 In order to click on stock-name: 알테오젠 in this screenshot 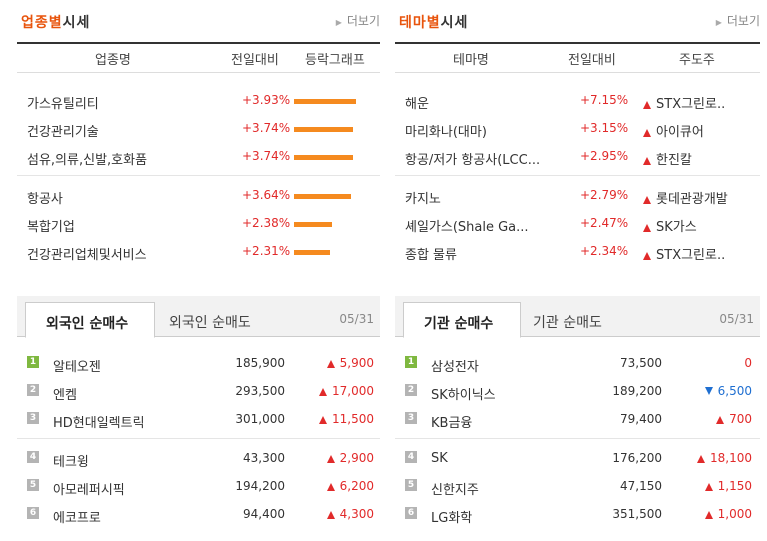, I will do `click(77, 367)`.